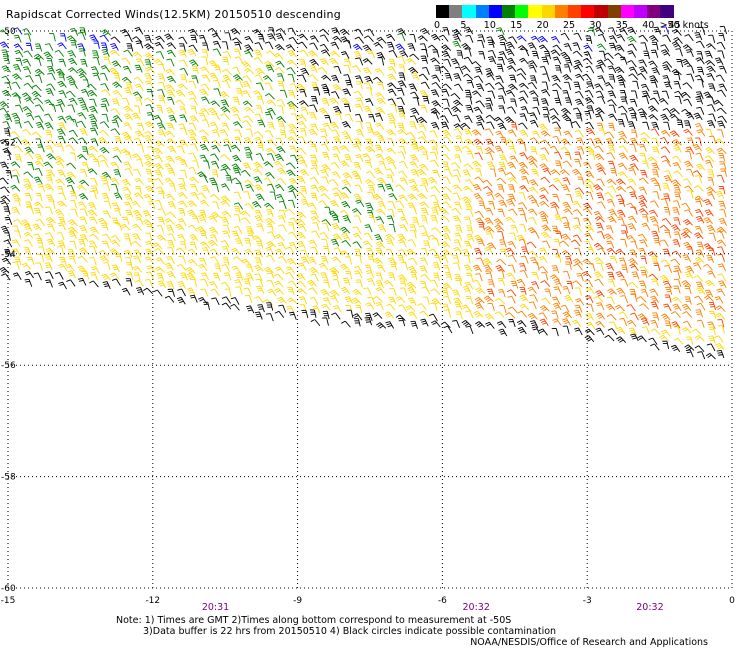  Describe the element at coordinates (674, 25) in the screenshot. I see `legend-label: 45` at that location.